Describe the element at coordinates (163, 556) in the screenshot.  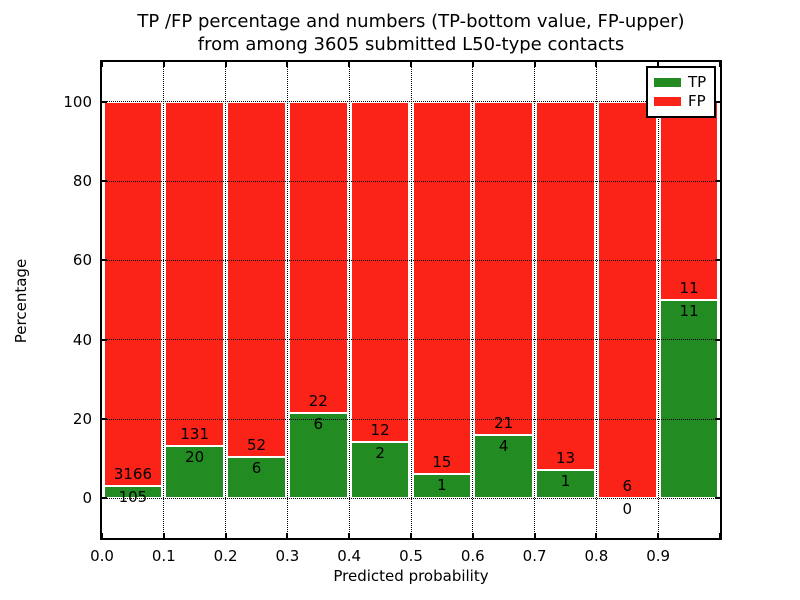
I see `x-tick-label: 0.1` at that location.